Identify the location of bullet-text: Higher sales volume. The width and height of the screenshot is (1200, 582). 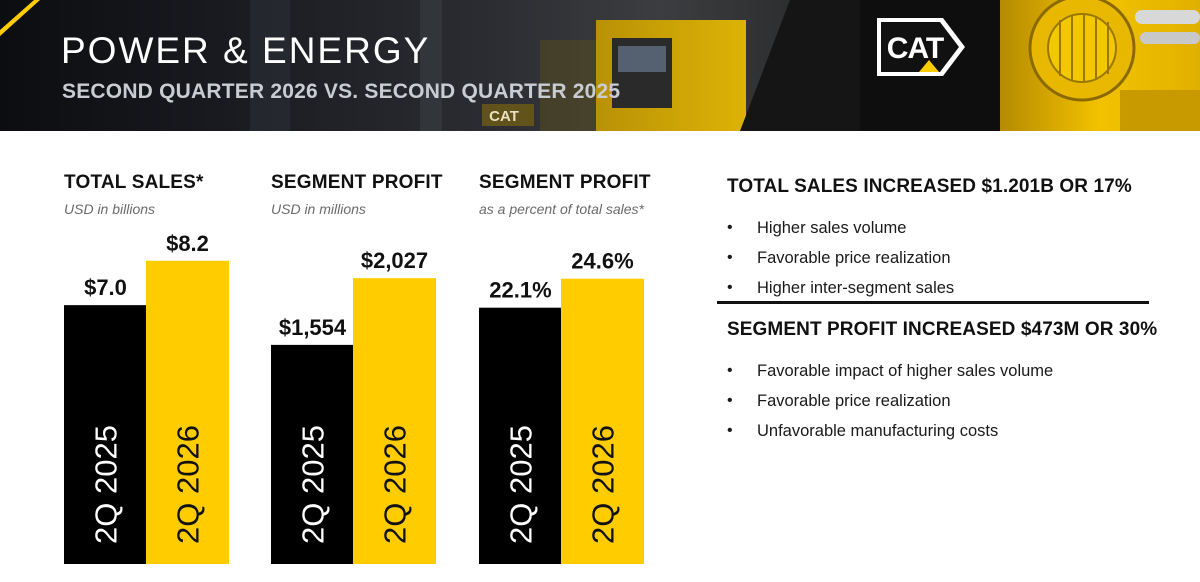
(832, 228).